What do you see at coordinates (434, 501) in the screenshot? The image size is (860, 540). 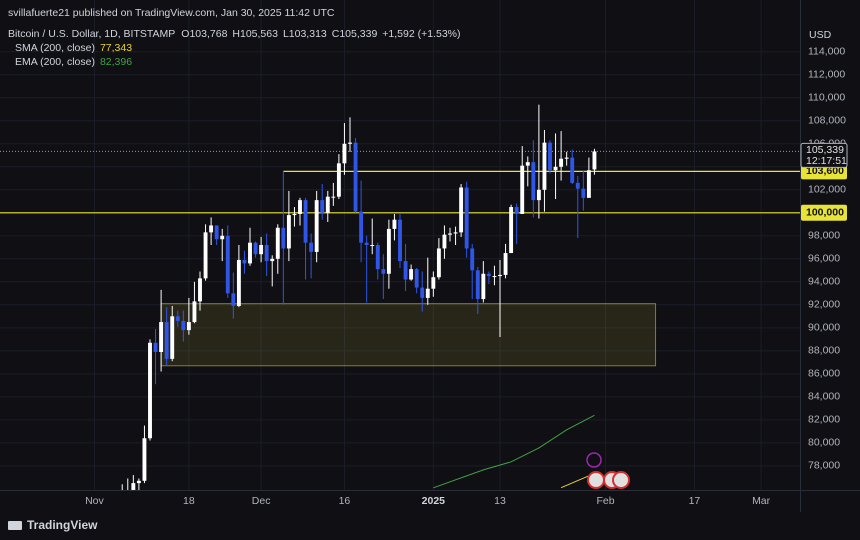 I see `x-tick-label: 2025` at bounding box center [434, 501].